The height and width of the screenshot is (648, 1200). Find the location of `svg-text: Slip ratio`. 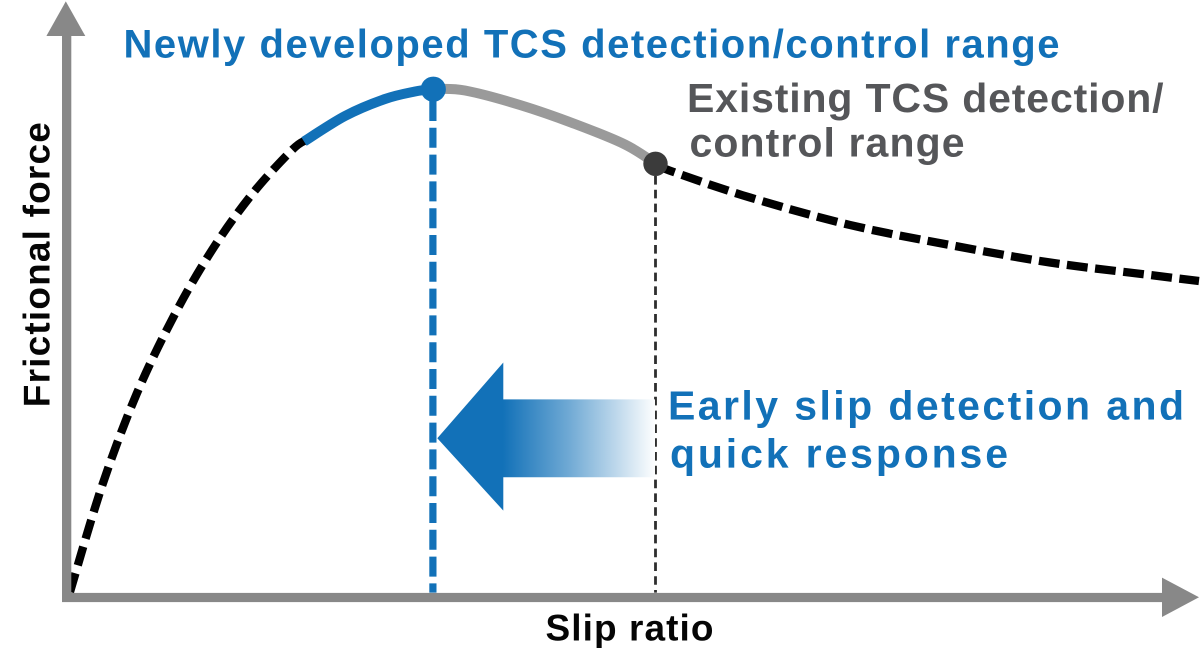

svg-text: Slip ratio is located at coordinates (630, 628).